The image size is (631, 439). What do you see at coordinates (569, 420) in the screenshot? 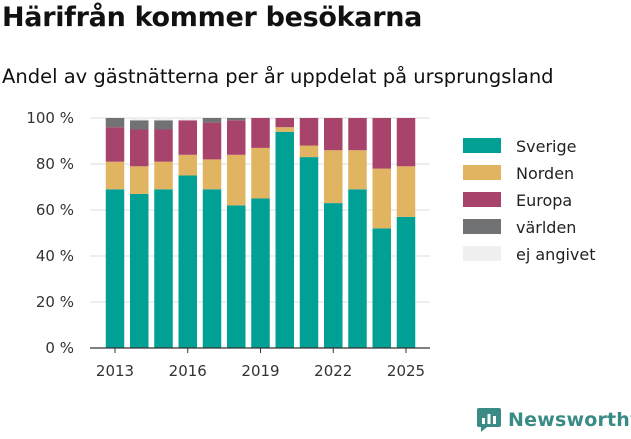
I see `brand-name: Newsworthy` at bounding box center [569, 420].